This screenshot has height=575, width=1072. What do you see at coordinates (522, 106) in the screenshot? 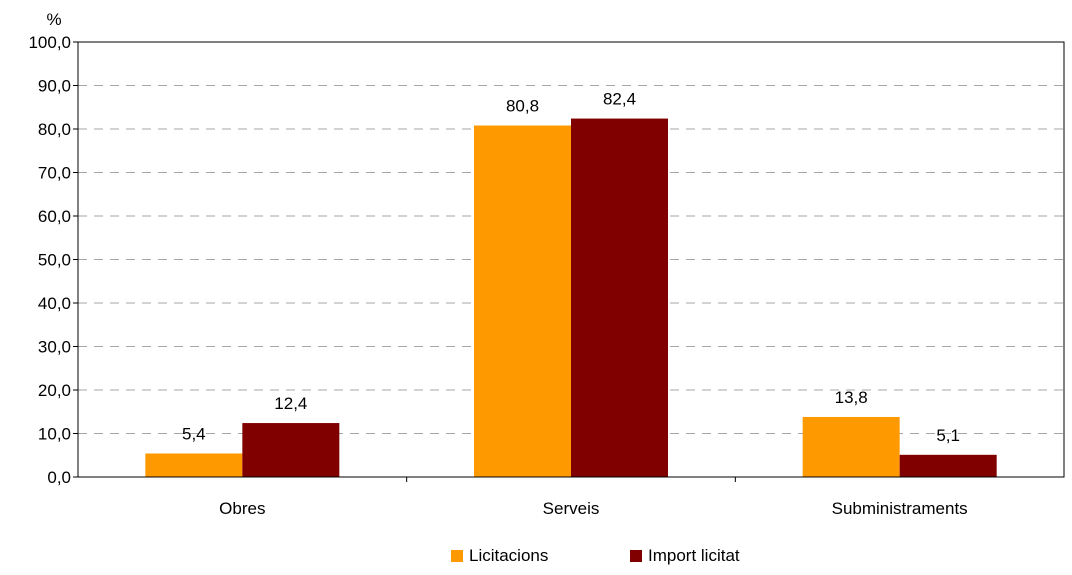
I see `data-label: 80,8` at bounding box center [522, 106].